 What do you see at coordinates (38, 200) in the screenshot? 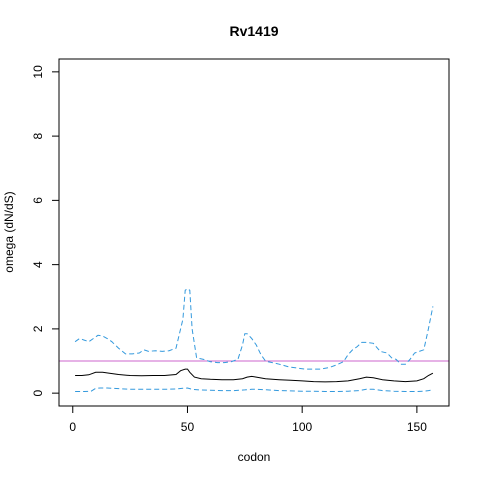
I see `y-tick-label: 6` at bounding box center [38, 200].